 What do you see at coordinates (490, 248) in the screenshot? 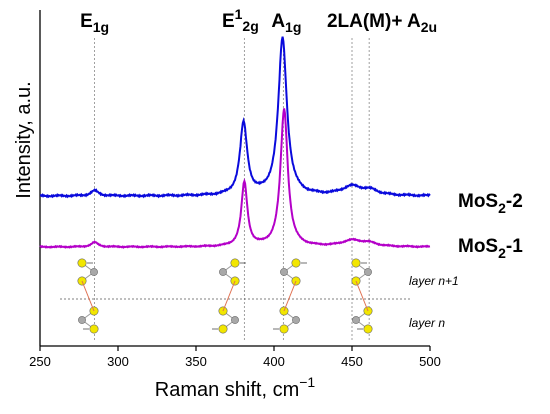
I see `series-label: MoS2-1` at bounding box center [490, 248].